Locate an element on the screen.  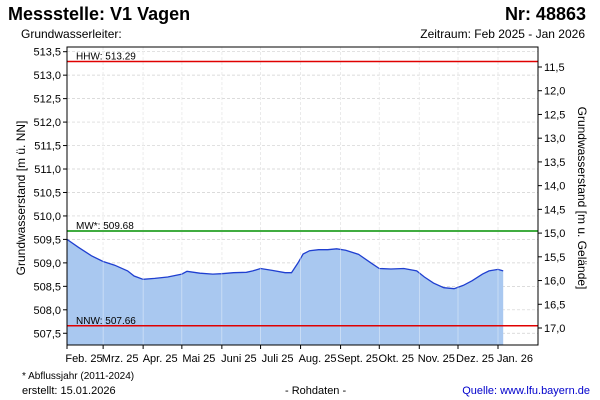
x-tick-label: Mrz. 25 is located at coordinates (120, 359).